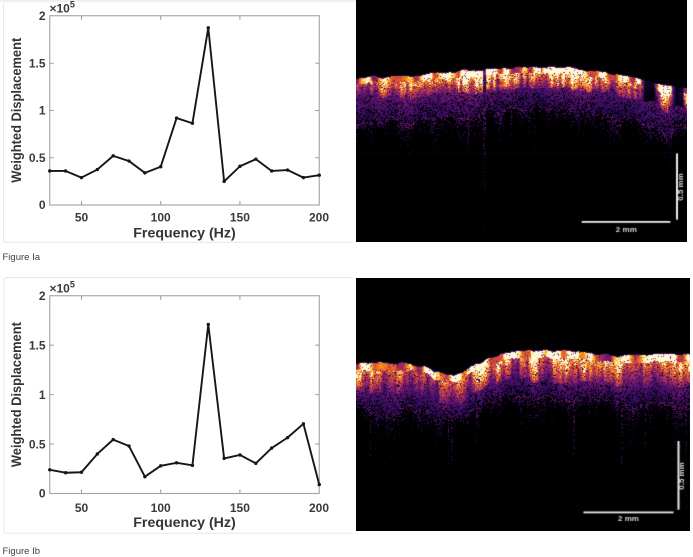 The image size is (693, 557). What do you see at coordinates (22, 257) in the screenshot?
I see `svg-text: Figure Ia` at bounding box center [22, 257].